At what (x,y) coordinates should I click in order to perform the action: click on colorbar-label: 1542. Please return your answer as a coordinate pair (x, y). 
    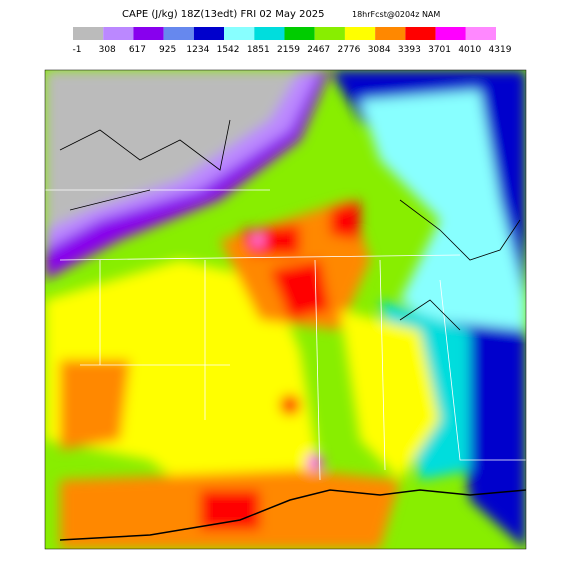
    Looking at the image, I should click on (228, 50).